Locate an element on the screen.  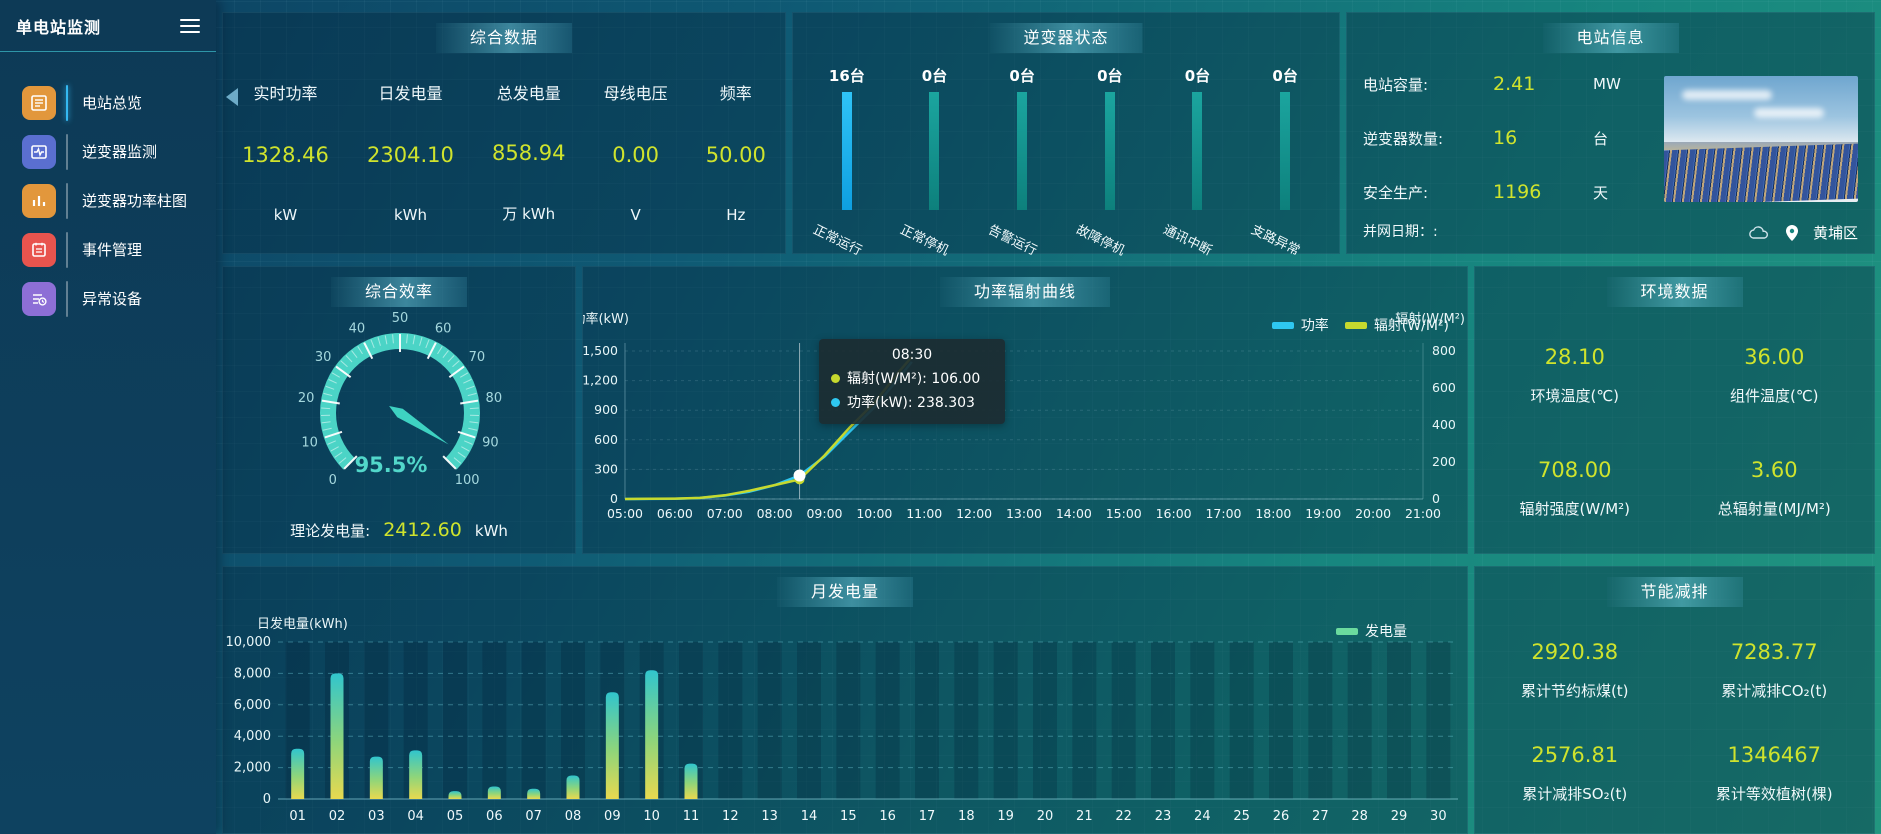
sidebar-item-label: 事件管理 is located at coordinates (112, 250).